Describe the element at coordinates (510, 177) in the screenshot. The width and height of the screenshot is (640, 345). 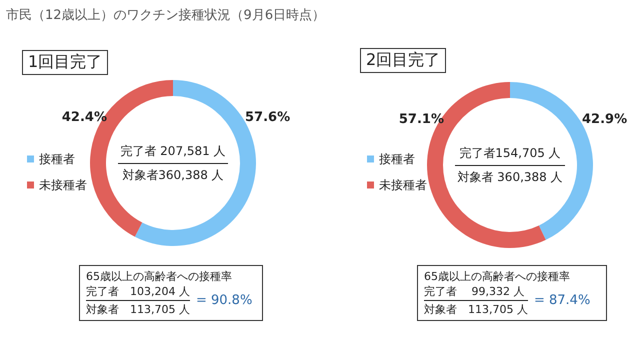
I see `text: 対象者 360,388 人` at that location.